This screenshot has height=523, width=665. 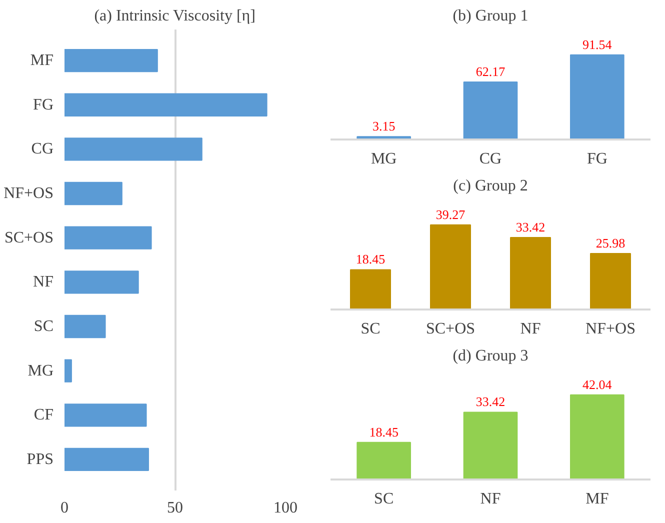 I want to click on y-tick-label: NF+OS, so click(x=29, y=193).